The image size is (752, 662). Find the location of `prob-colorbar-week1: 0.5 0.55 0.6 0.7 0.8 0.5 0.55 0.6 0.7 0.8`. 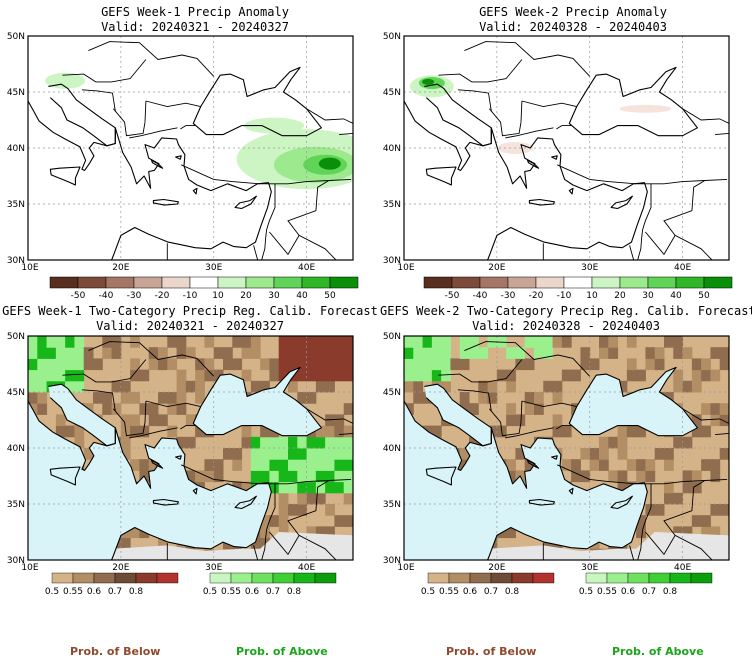

prob-colorbar-week1: 0.5 0.55 0.6 0.7 0.8 0.5 0.55 0.6 0.7 0.8 is located at coordinates (191, 584).